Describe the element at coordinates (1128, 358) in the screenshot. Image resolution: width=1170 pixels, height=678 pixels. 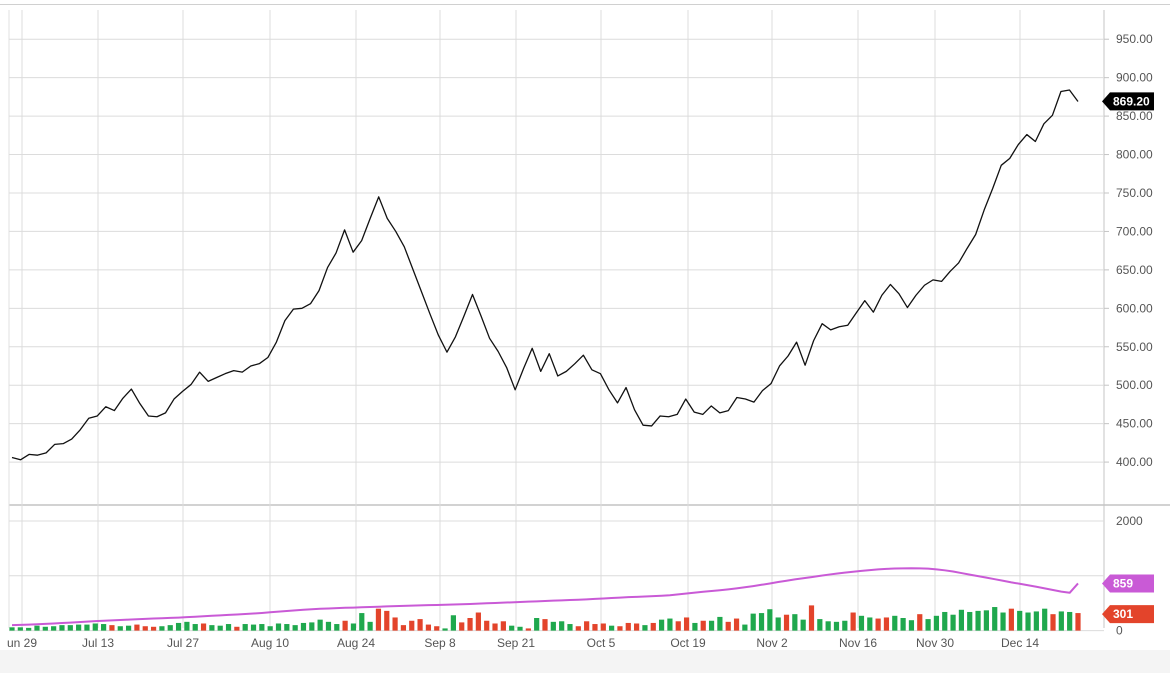
I see `value-badges: 869.20 859 301` at that location.